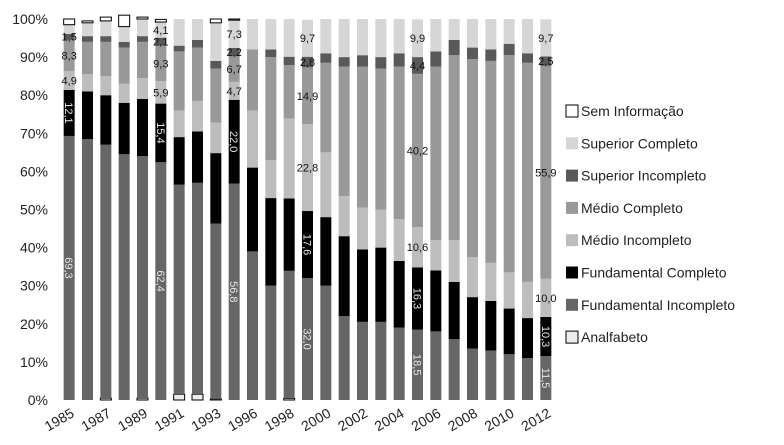 The image size is (784, 445). I want to click on data-label: 12,1, so click(68, 112).